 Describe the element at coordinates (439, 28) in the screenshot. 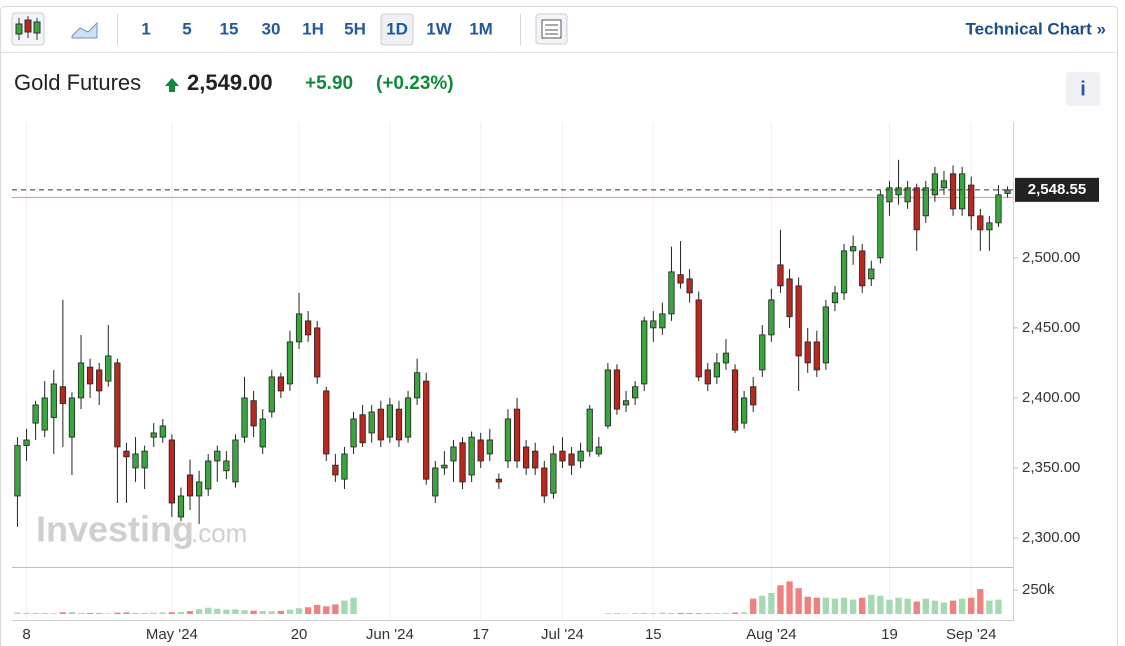

I see `interval-button: 1W` at that location.